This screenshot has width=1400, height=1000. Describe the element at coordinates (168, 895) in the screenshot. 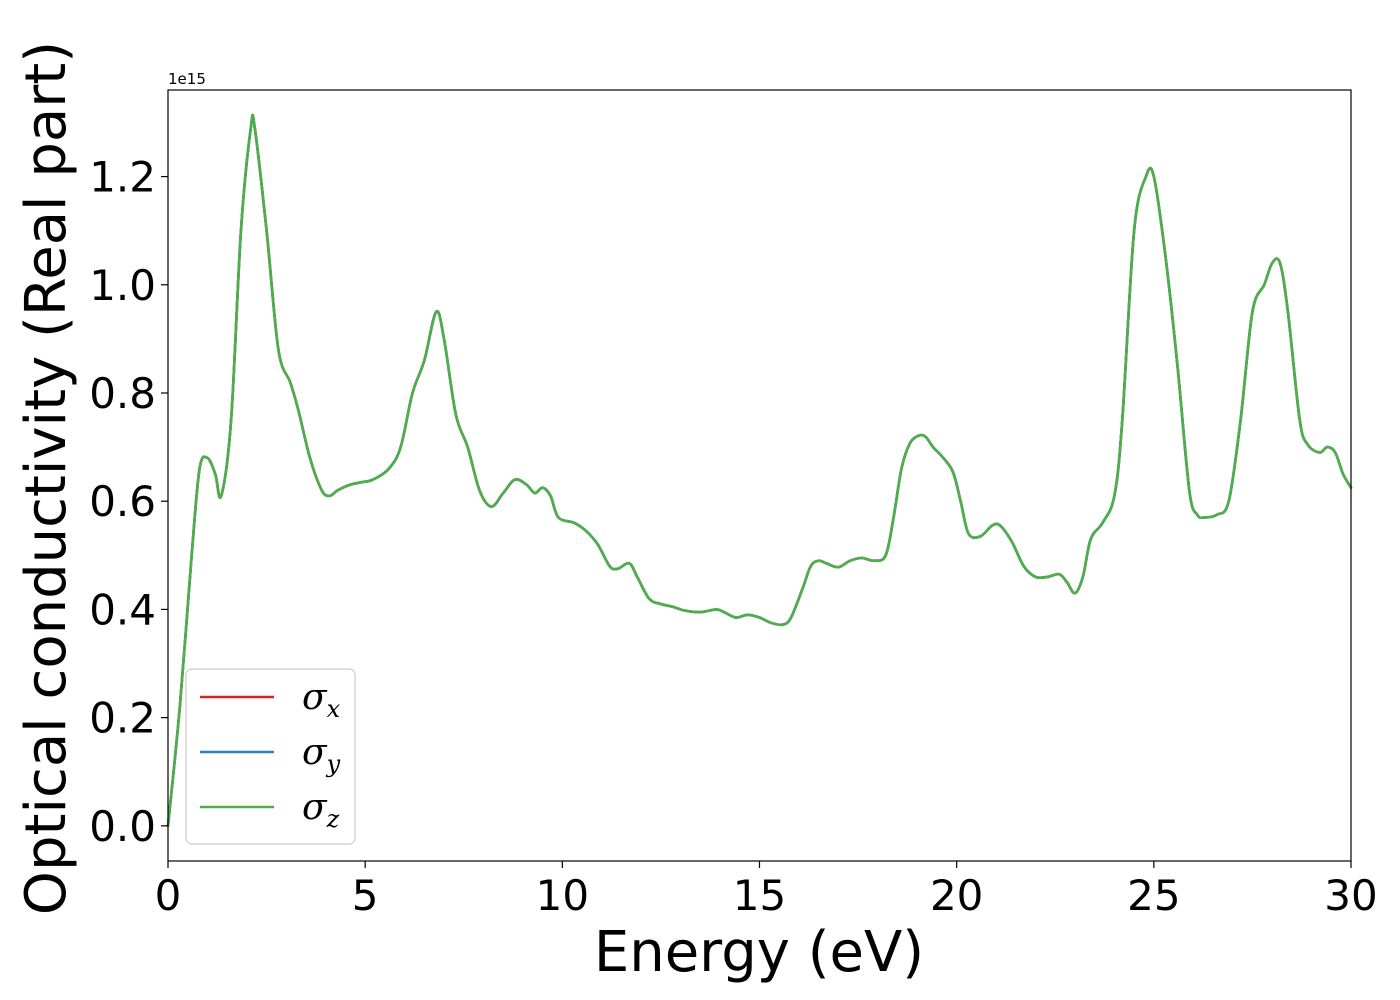

I see `x-tick-label: 0` at that location.